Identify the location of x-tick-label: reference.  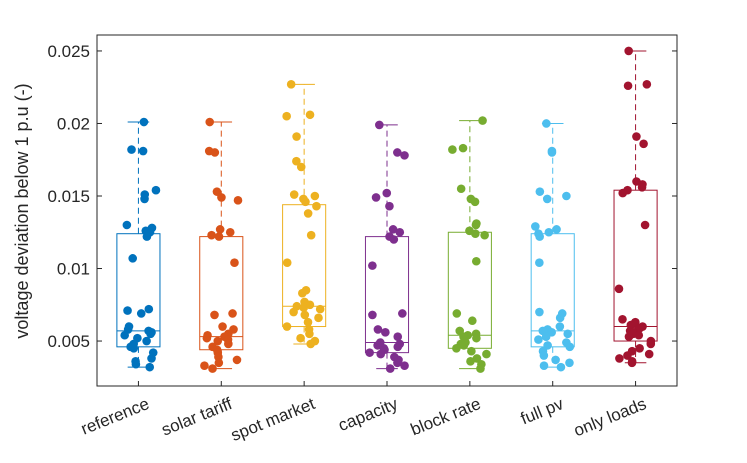
(115, 416).